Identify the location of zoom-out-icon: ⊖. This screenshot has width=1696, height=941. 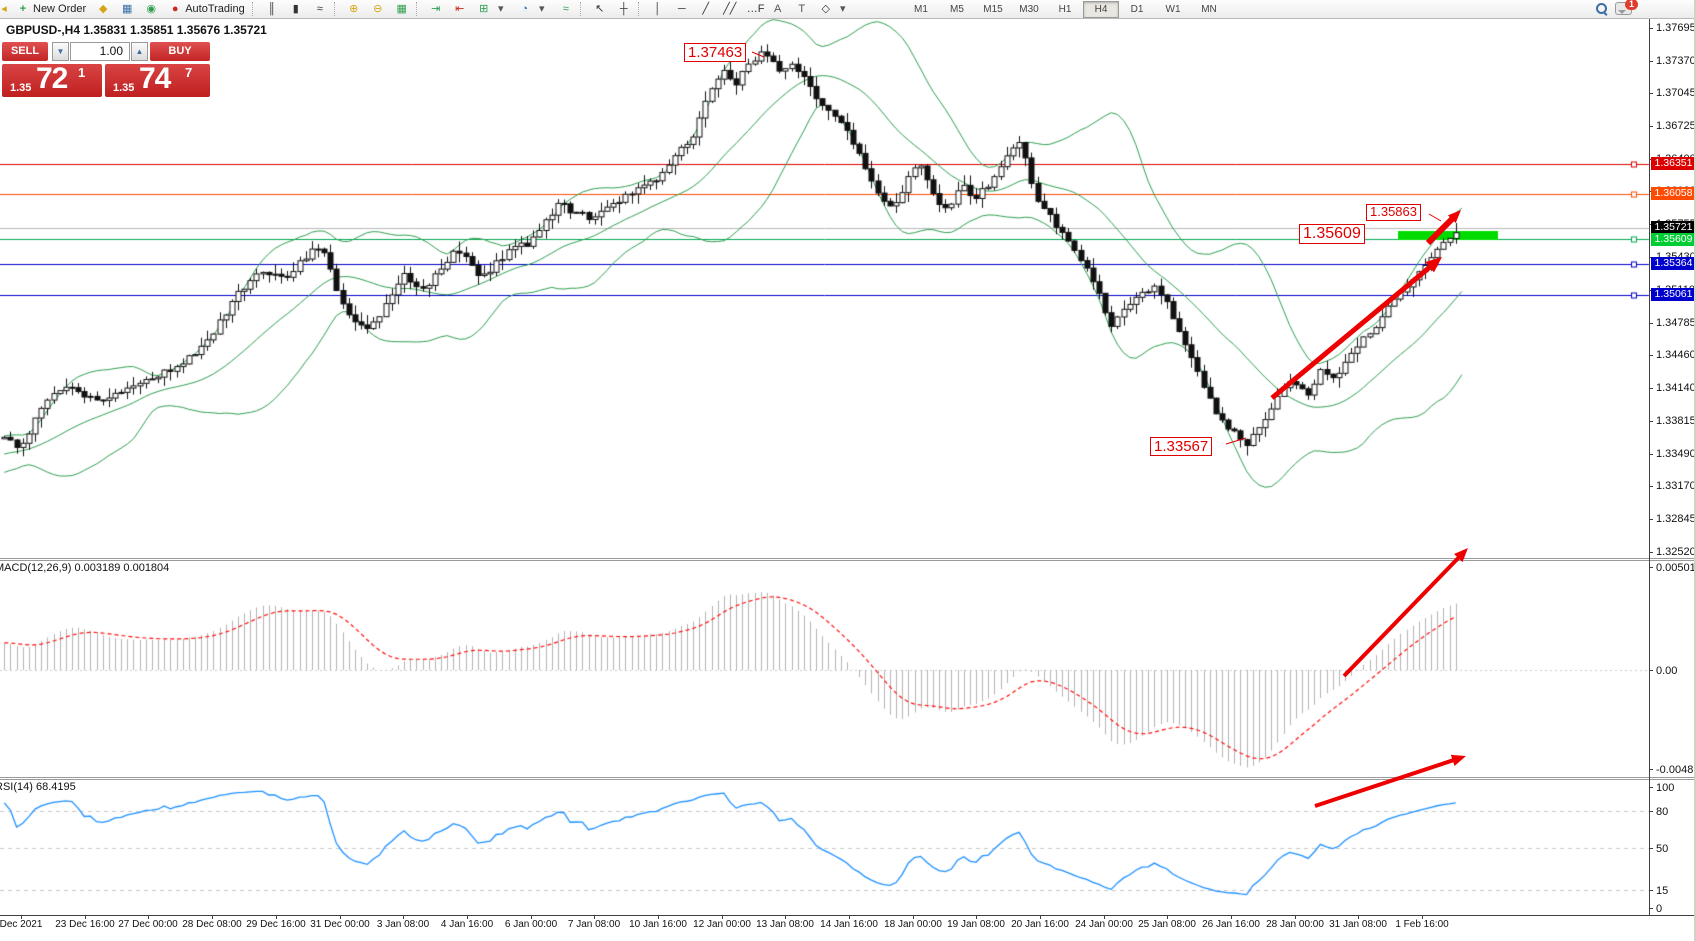
(378, 9).